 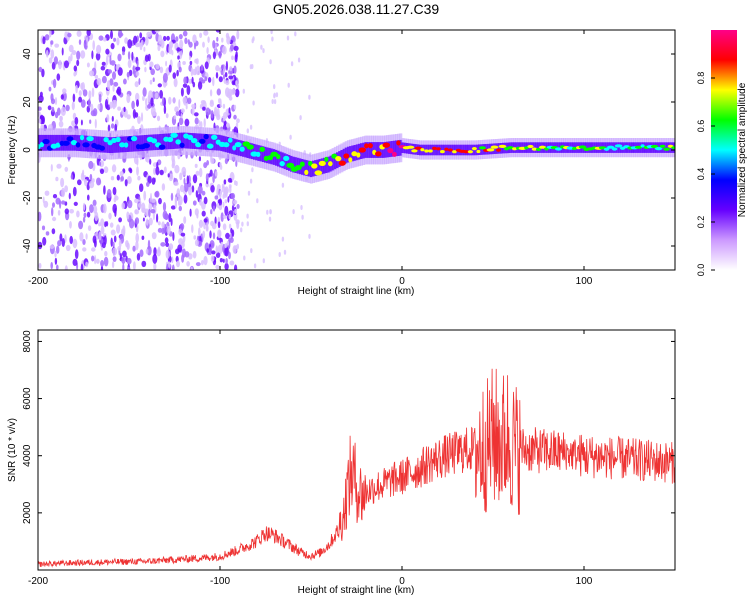 What do you see at coordinates (27, 102) in the screenshot?
I see `y-tick-label: 20` at bounding box center [27, 102].